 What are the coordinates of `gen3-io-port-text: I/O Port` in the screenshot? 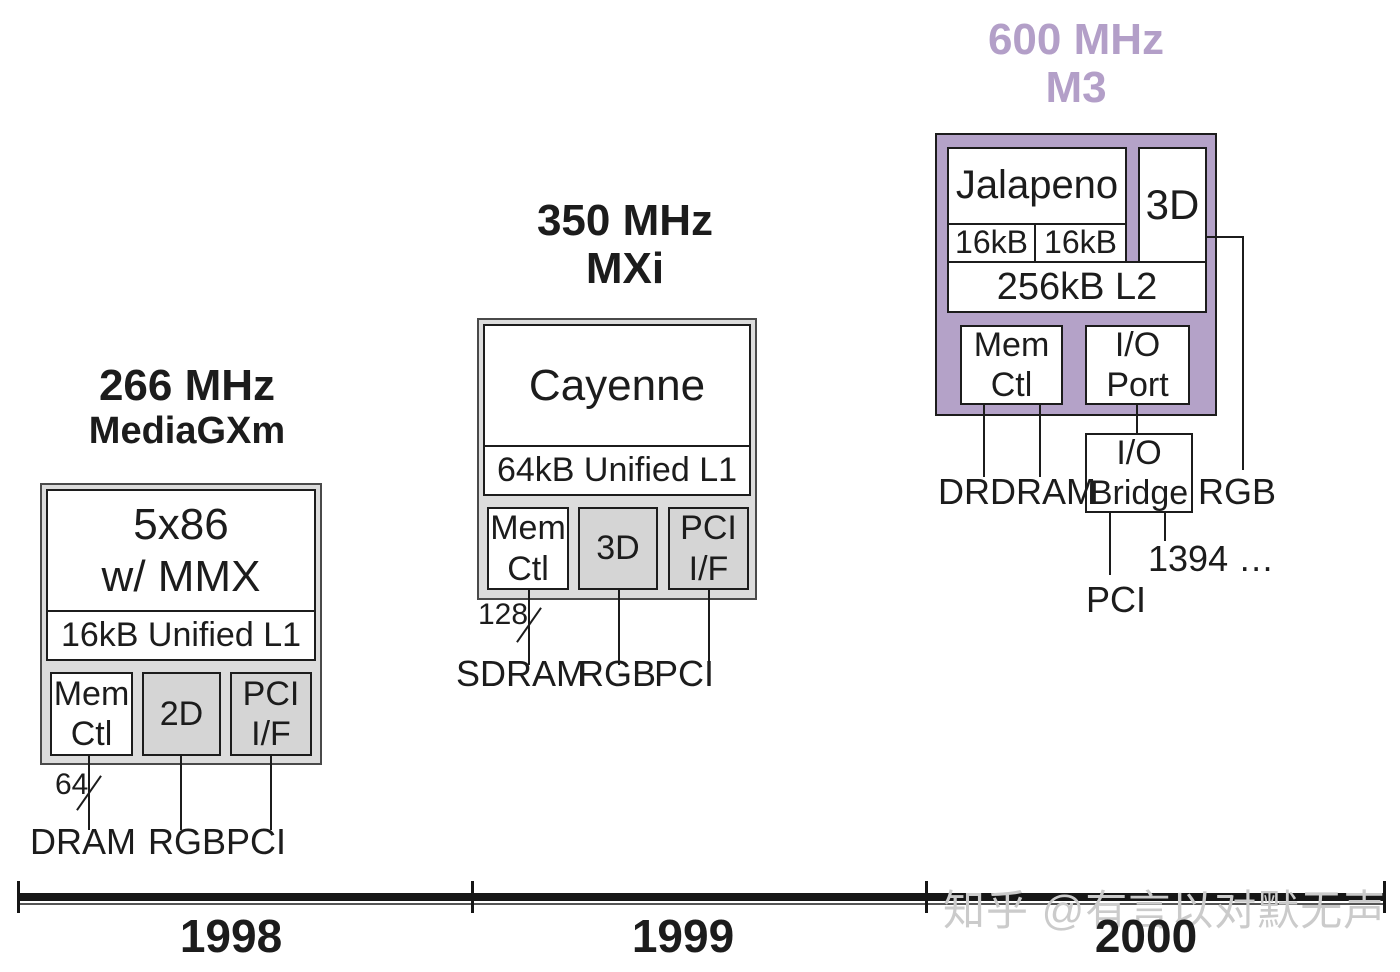 It's located at (1137, 365).